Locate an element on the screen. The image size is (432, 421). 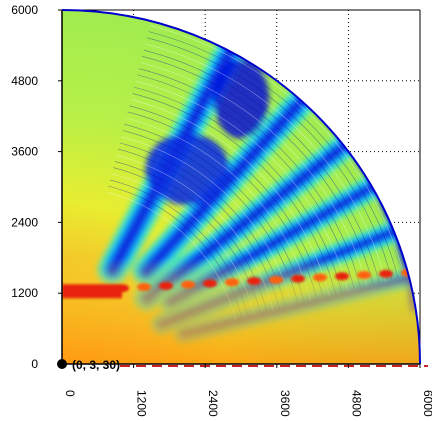
x-tick-label: 2400 is located at coordinates (213, 403).